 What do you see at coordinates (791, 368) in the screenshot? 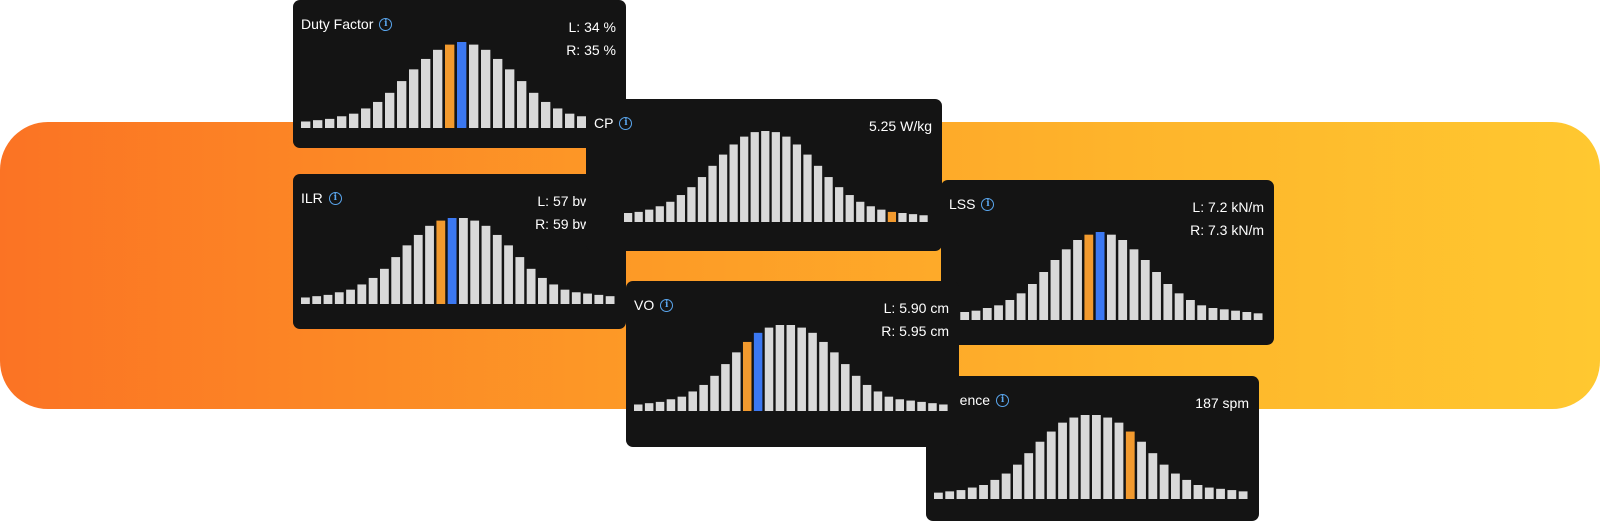
I see `histogram-vo` at bounding box center [791, 368].